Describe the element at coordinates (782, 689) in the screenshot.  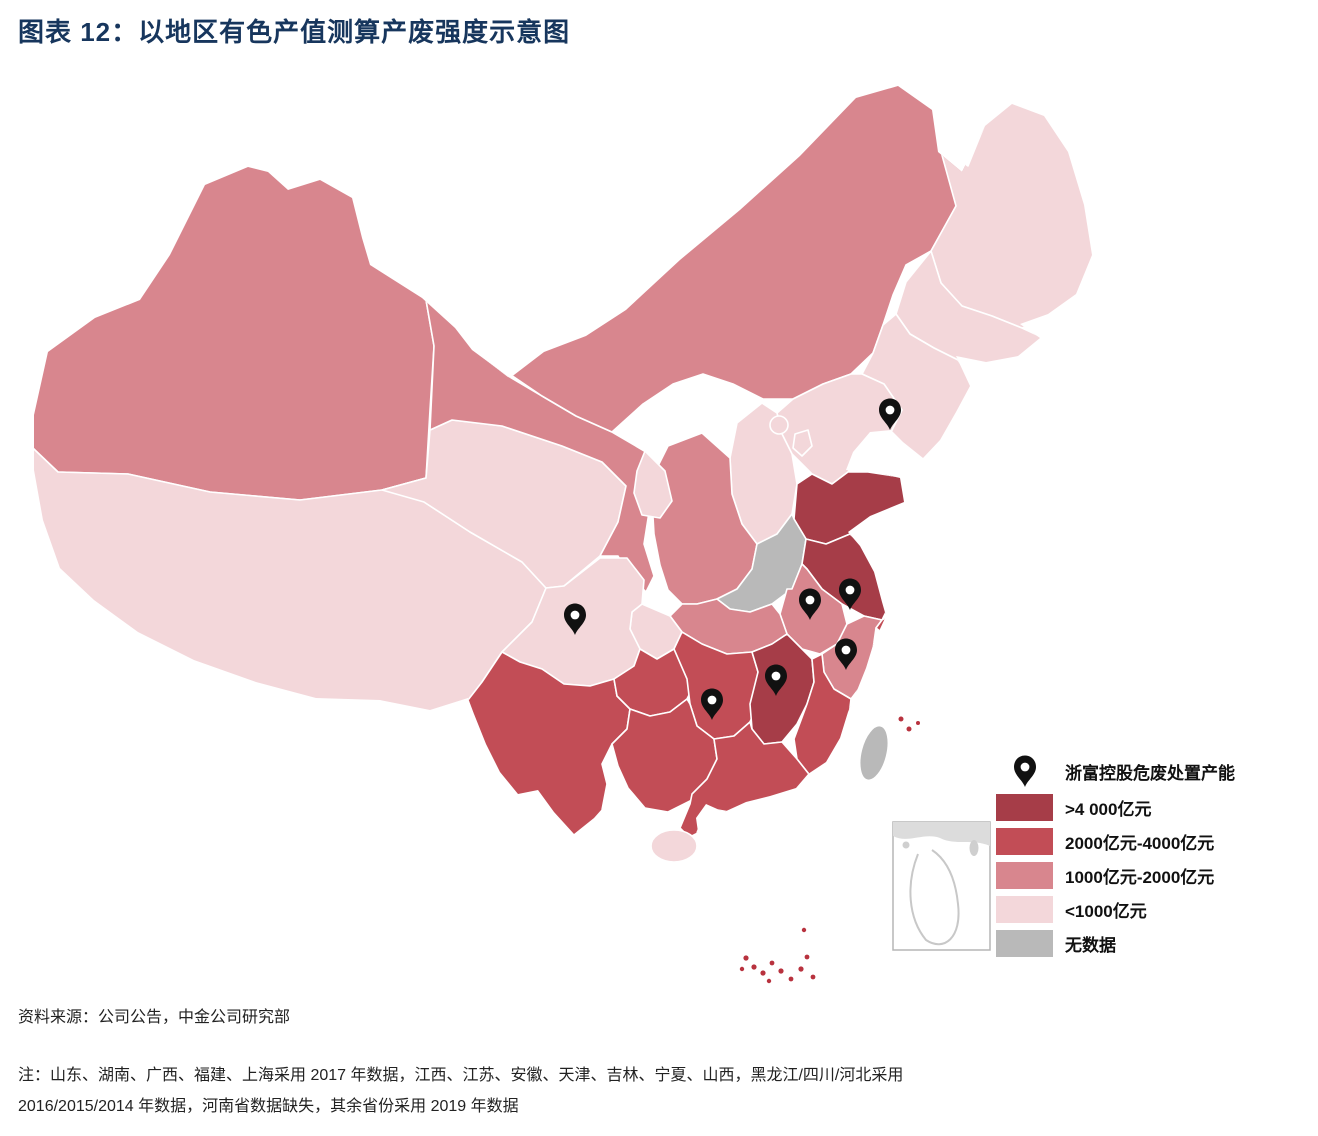
I see `province-jiangxi` at that location.